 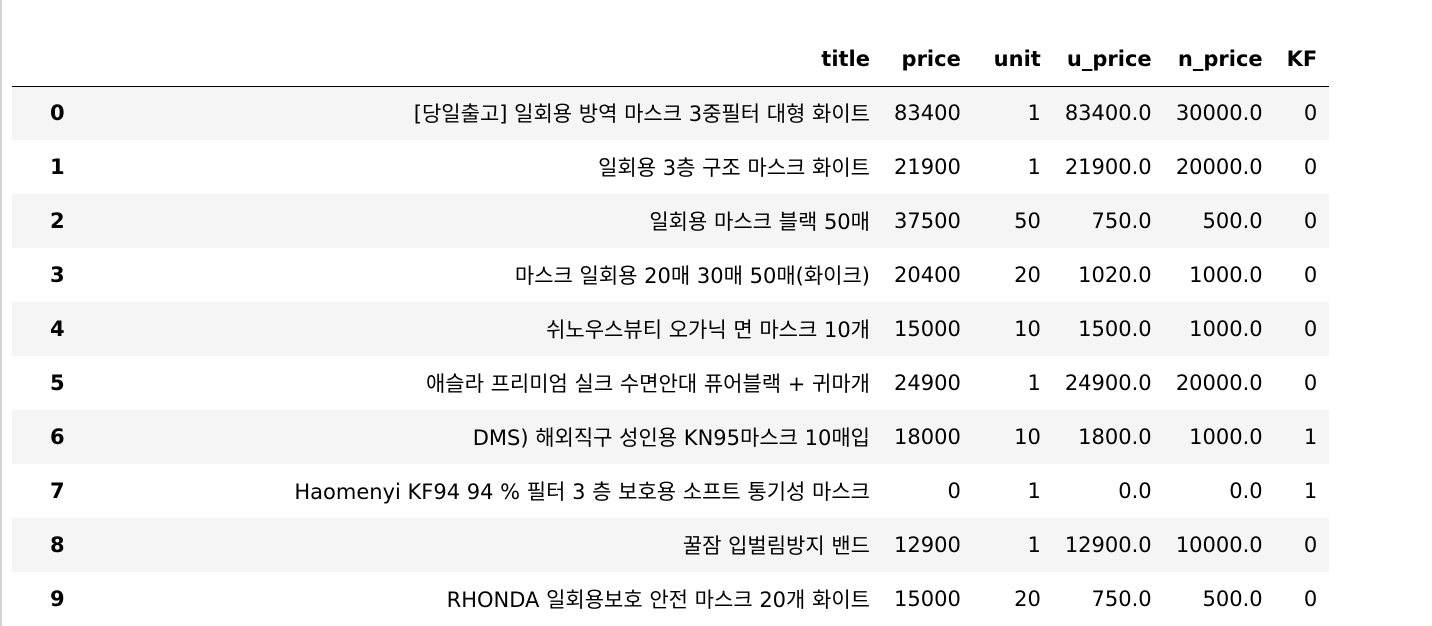 What do you see at coordinates (927, 437) in the screenshot?
I see `cell-price: 18000` at bounding box center [927, 437].